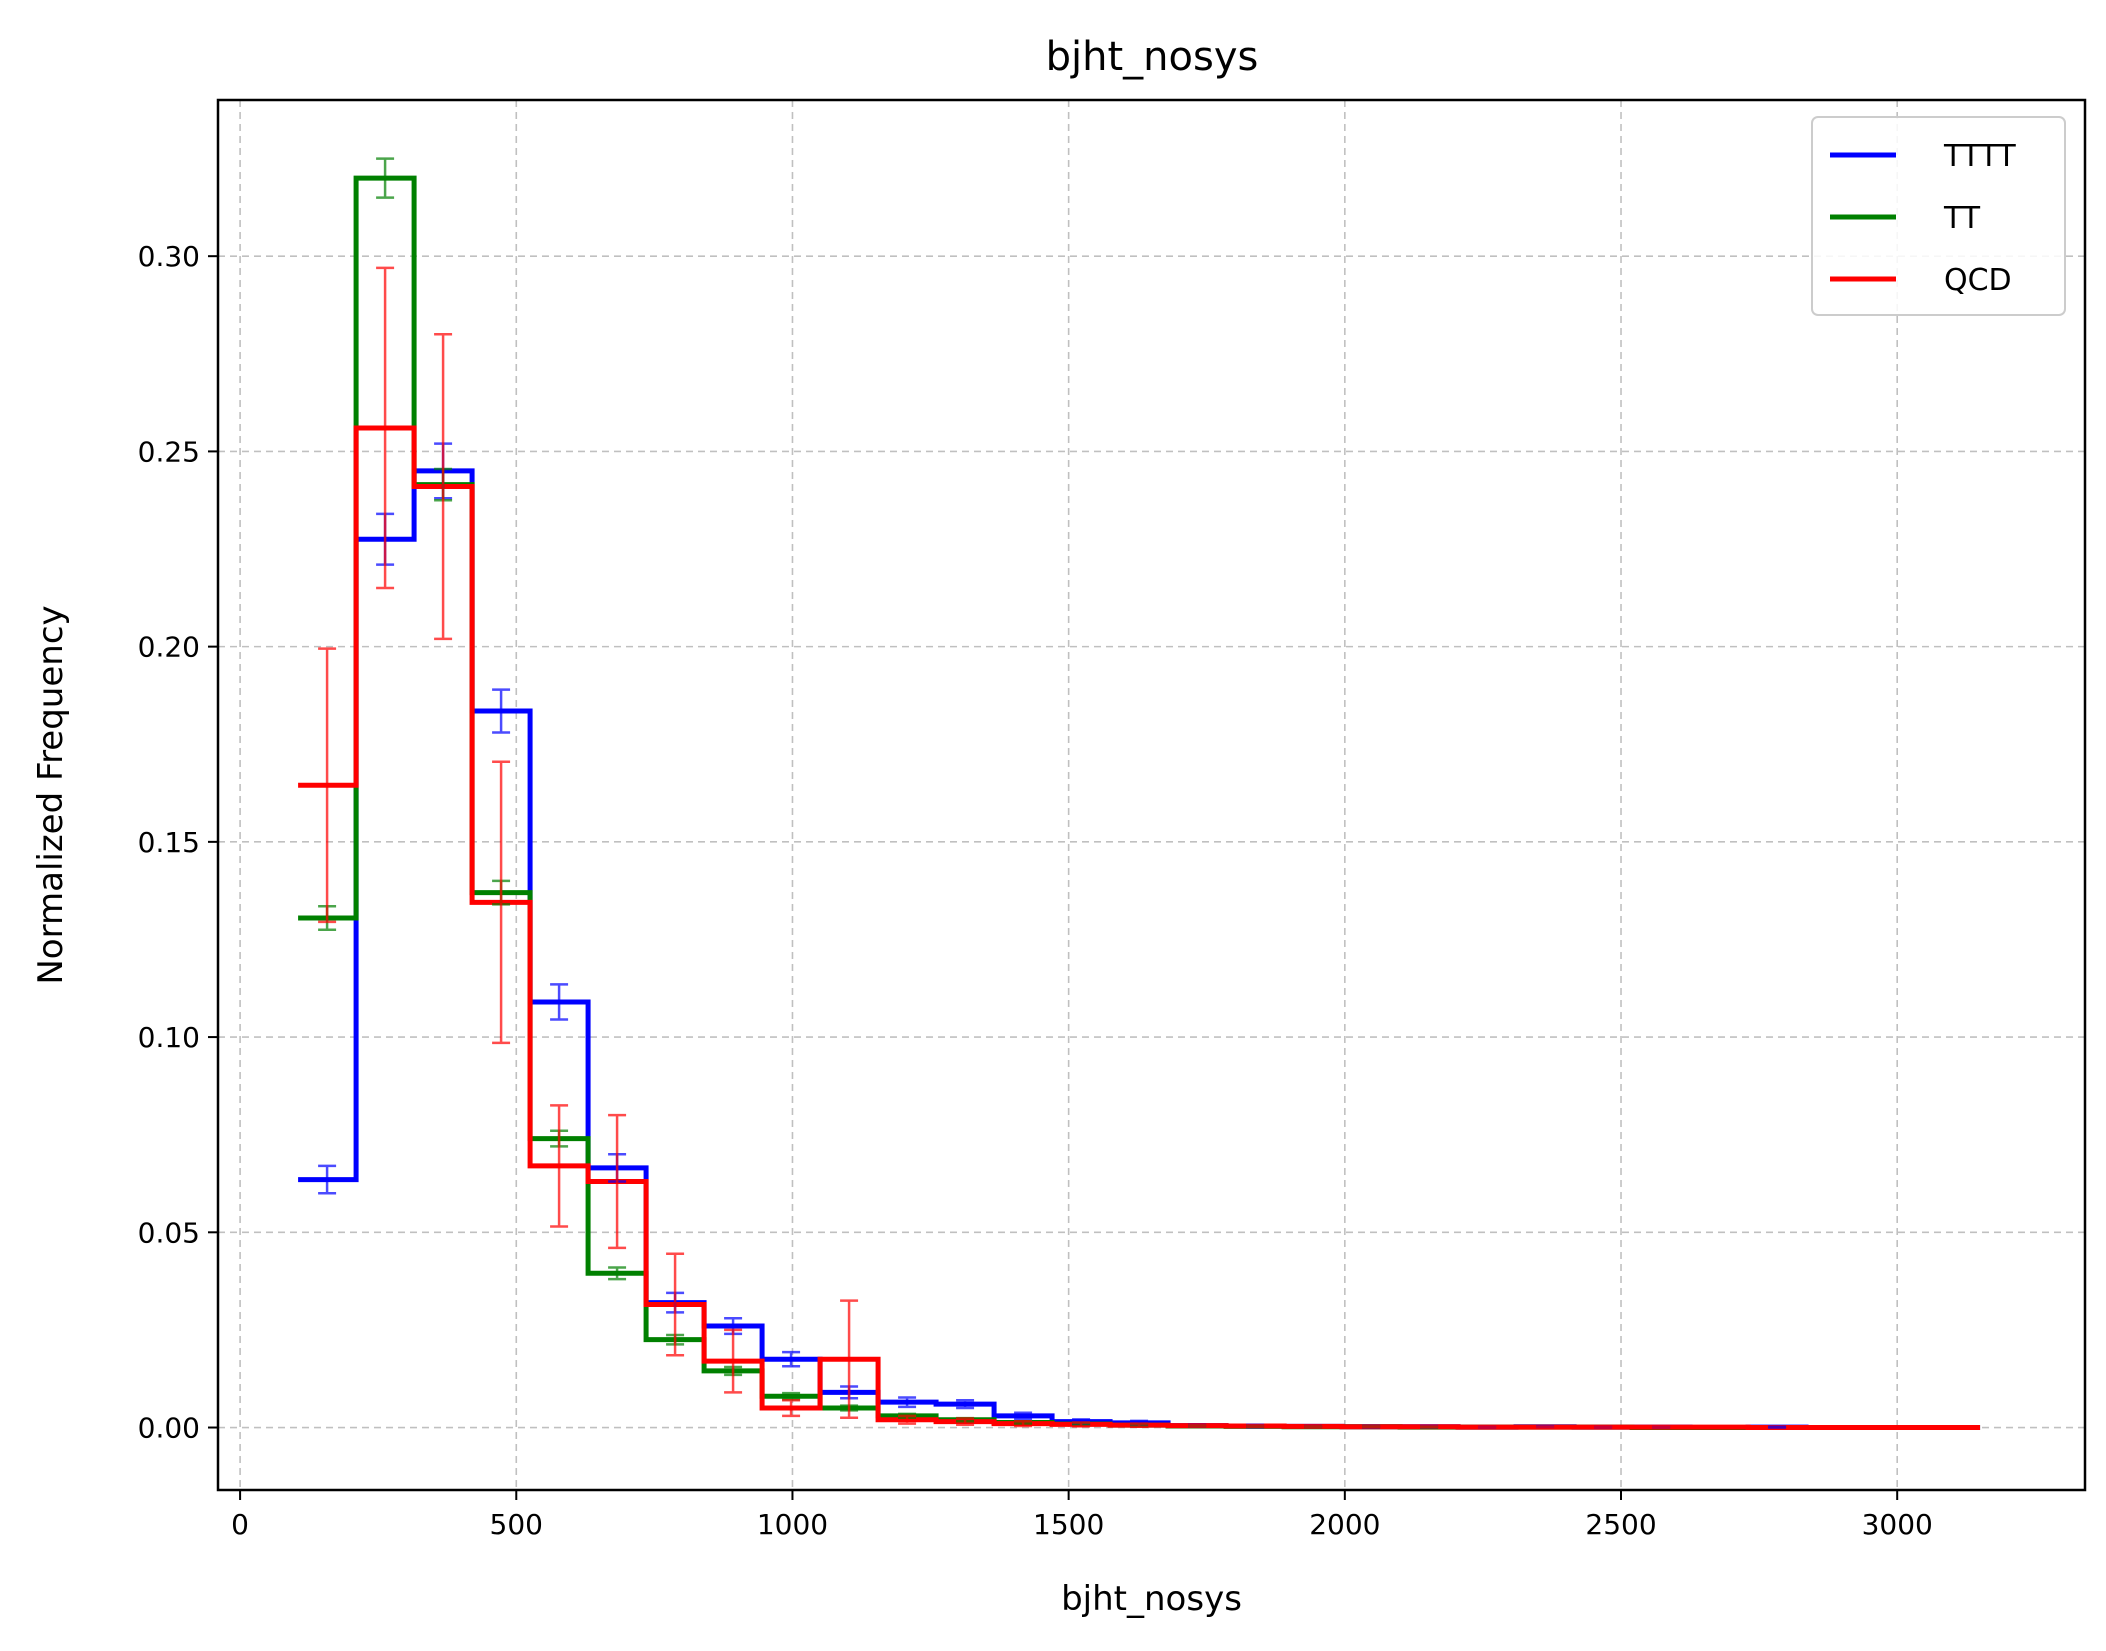 This screenshot has height=1651, width=2106. Describe the element at coordinates (1068, 1524) in the screenshot. I see `x-tick-label: 1500` at that location.